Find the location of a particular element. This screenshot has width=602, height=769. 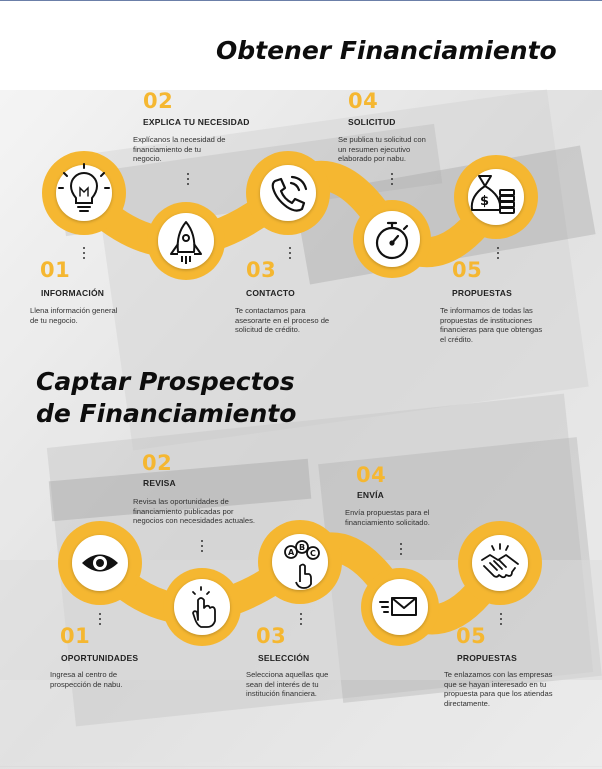

handshake-icon is located at coordinates (500, 561).